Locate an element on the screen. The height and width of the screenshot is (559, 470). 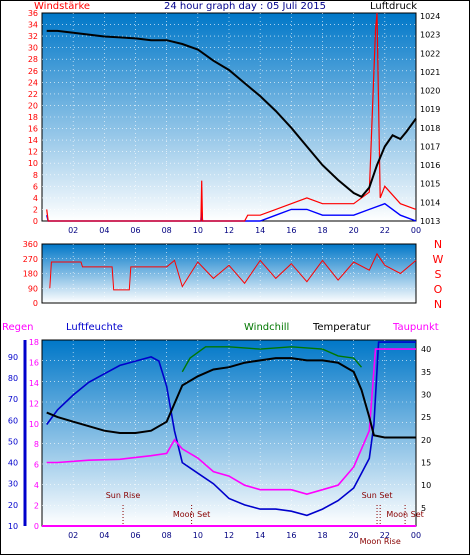
rain-y-tick: 0 is located at coordinates (36, 526).